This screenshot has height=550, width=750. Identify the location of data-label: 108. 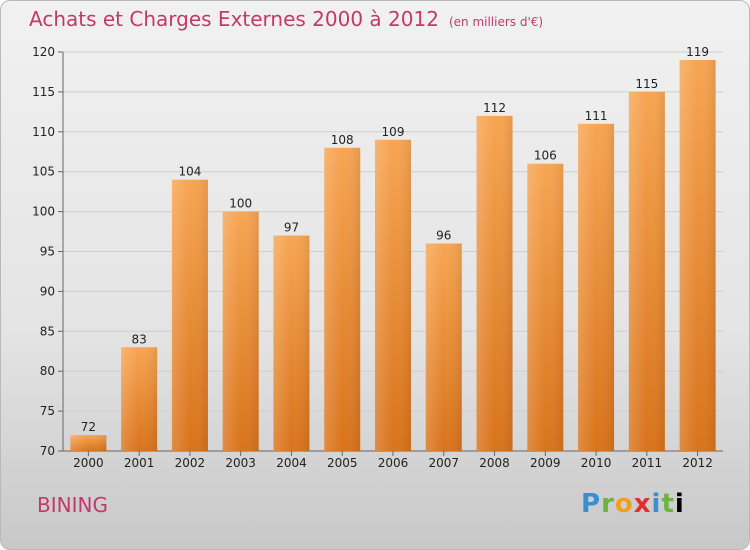
(342, 140).